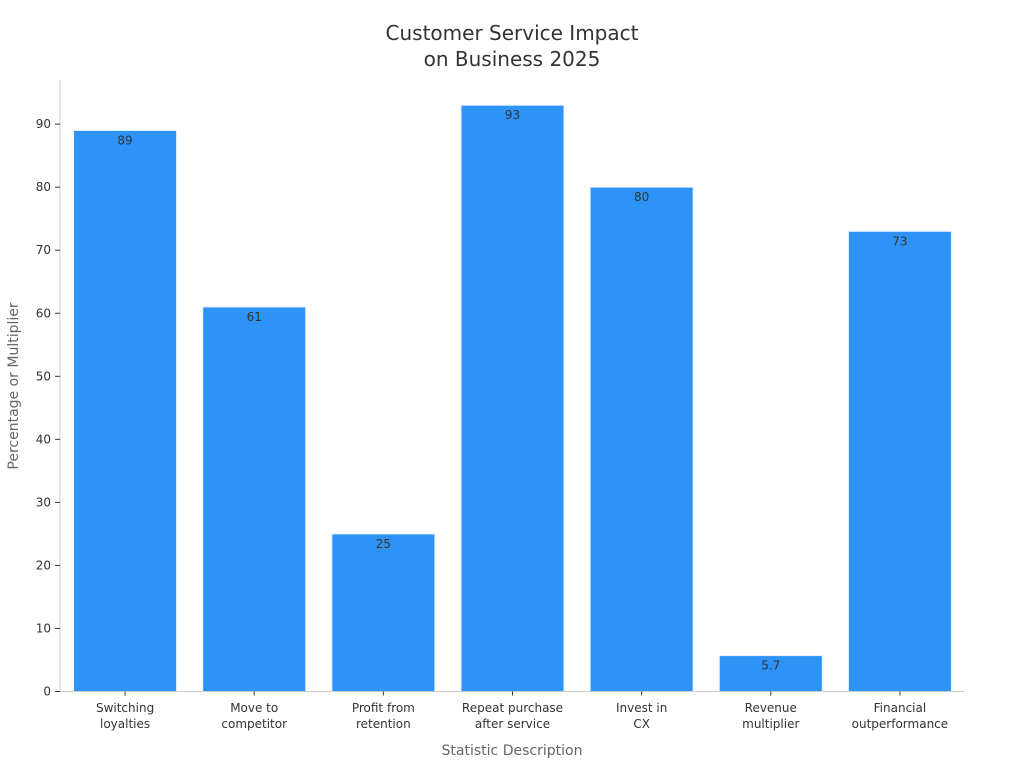  Describe the element at coordinates (512, 751) in the screenshot. I see `x-axis-title: Statistic Description` at that location.